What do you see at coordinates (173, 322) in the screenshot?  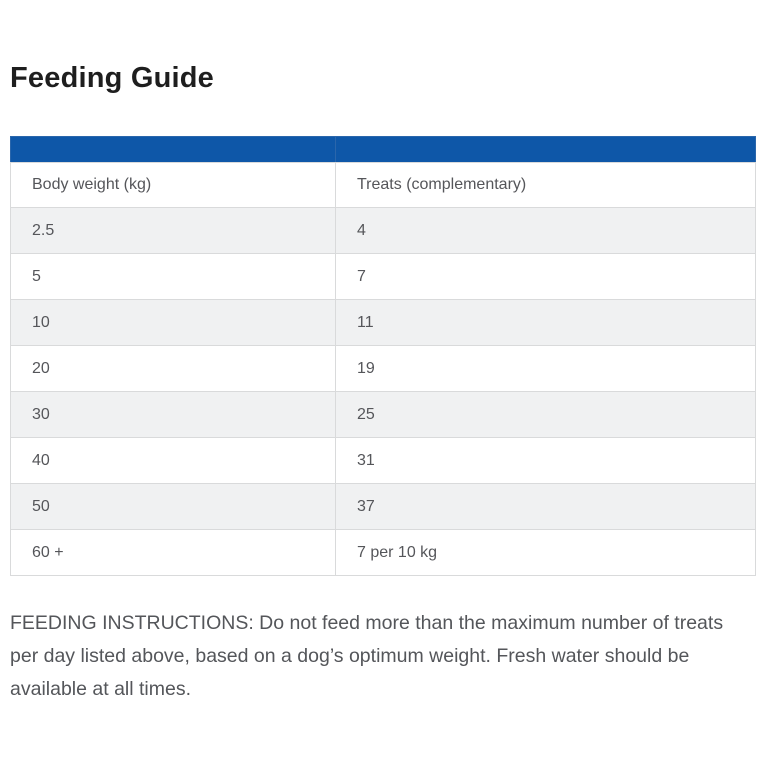 I see `body-weight-cell: 10` at bounding box center [173, 322].